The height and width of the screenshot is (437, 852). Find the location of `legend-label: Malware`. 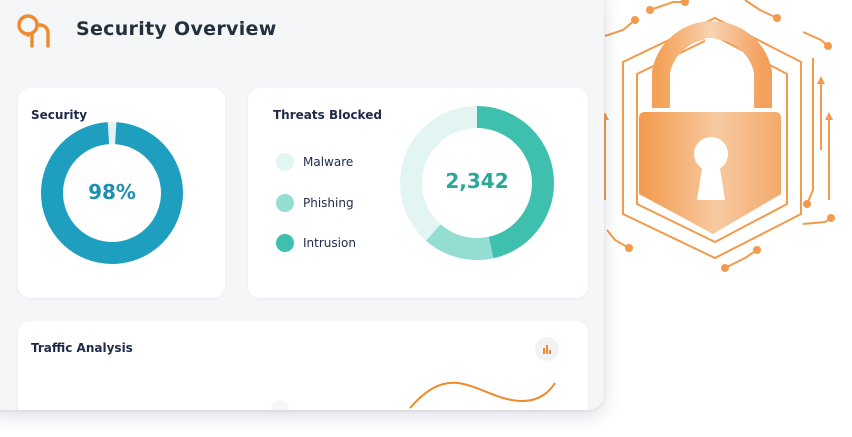

legend-label: Malware is located at coordinates (328, 162).